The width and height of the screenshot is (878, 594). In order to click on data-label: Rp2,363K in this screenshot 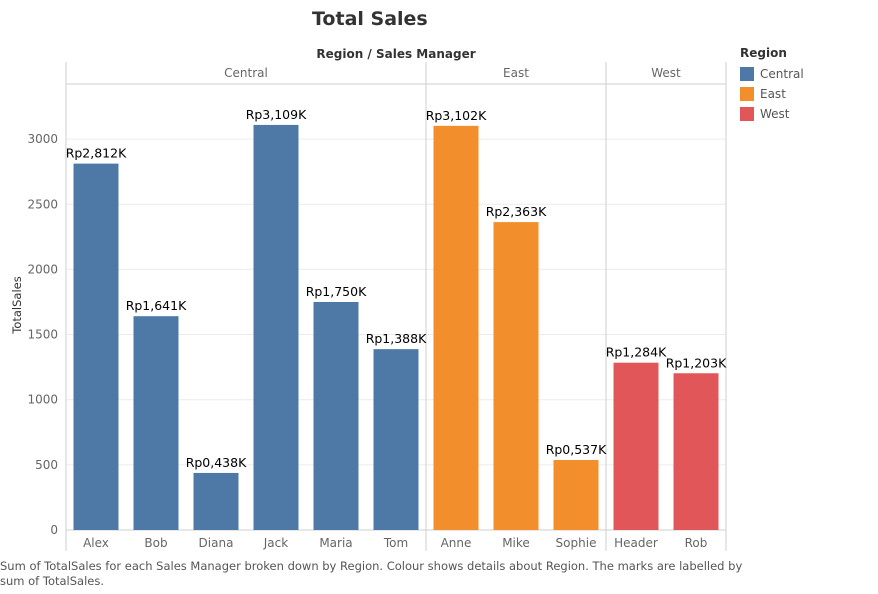, I will do `click(516, 211)`.